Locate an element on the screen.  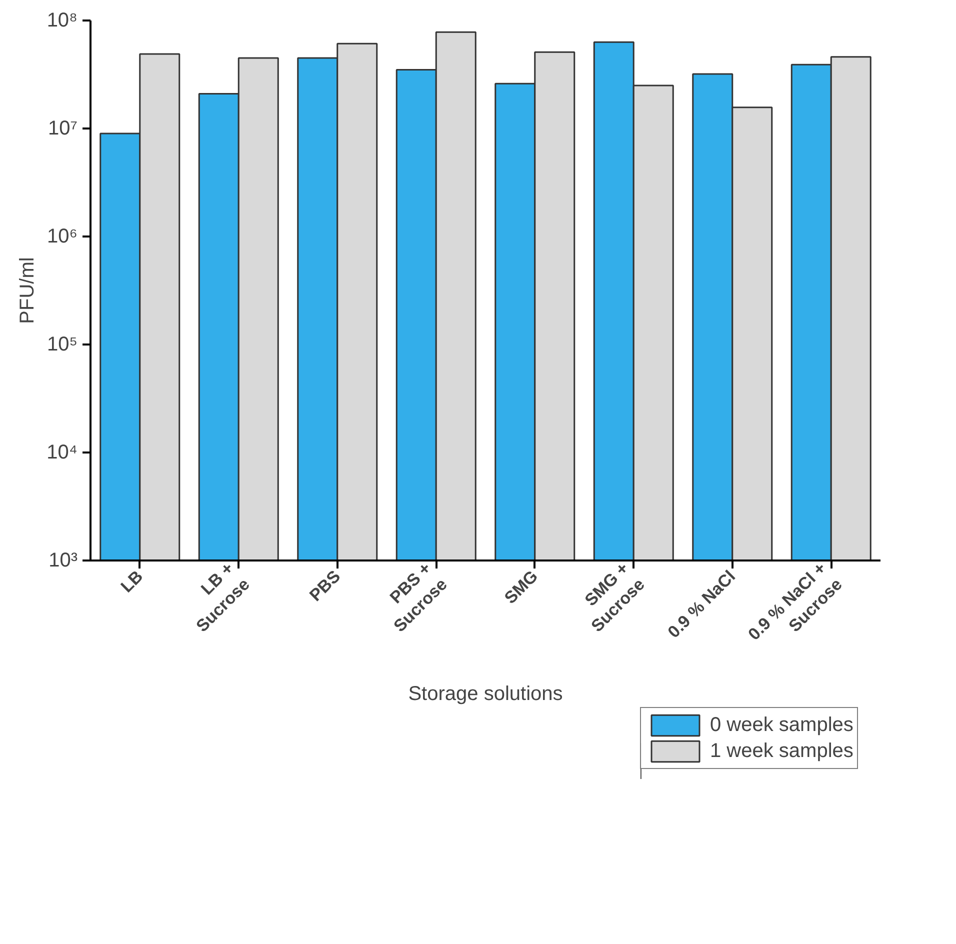
y-tick-label: 10⁶ is located at coordinates (62, 237).